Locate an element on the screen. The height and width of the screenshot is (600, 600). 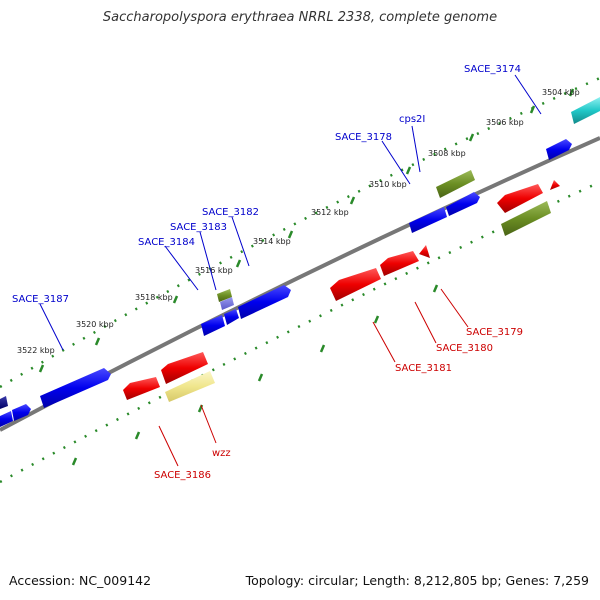
tick-label: 3504 kbp is located at coordinates (561, 92).